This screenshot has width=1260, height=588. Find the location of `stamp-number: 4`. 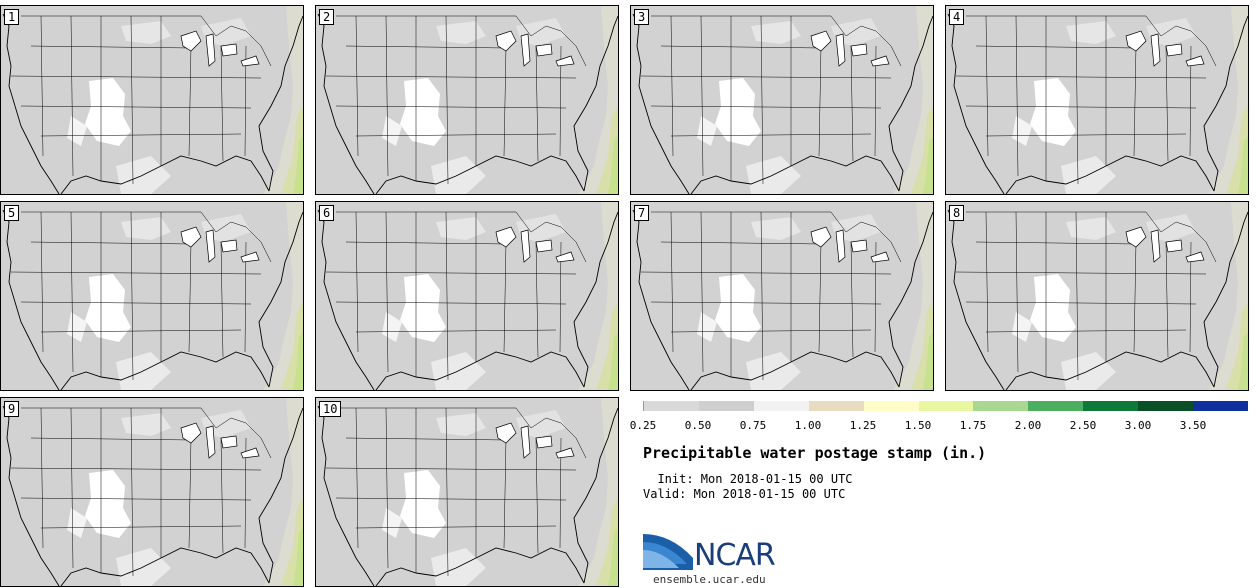

stamp-number: 4 is located at coordinates (957, 17).